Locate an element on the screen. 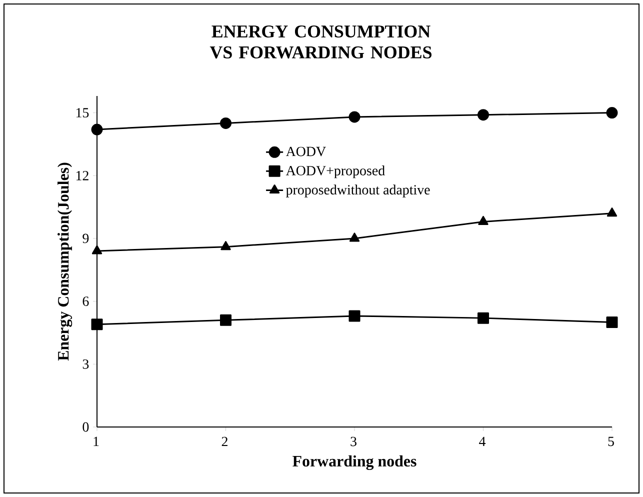 This screenshot has width=643, height=497. x-tick-label: 2 is located at coordinates (225, 441).